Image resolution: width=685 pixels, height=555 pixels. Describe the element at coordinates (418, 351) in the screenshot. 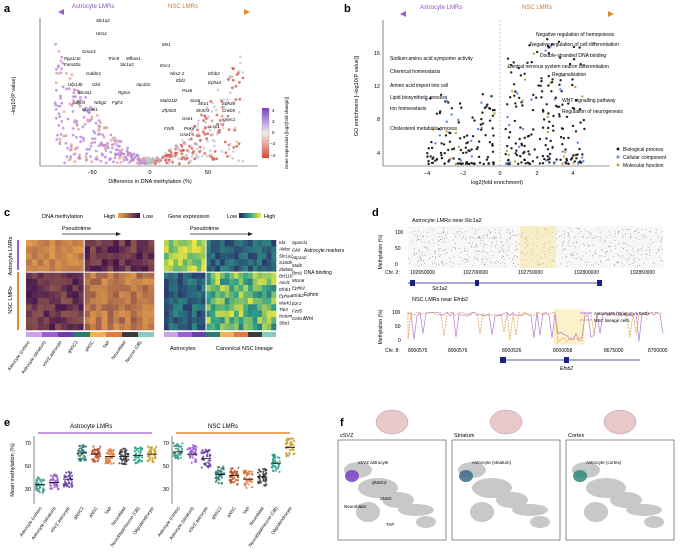

I see `d-bottom-tick-1: 8000575` at that location.